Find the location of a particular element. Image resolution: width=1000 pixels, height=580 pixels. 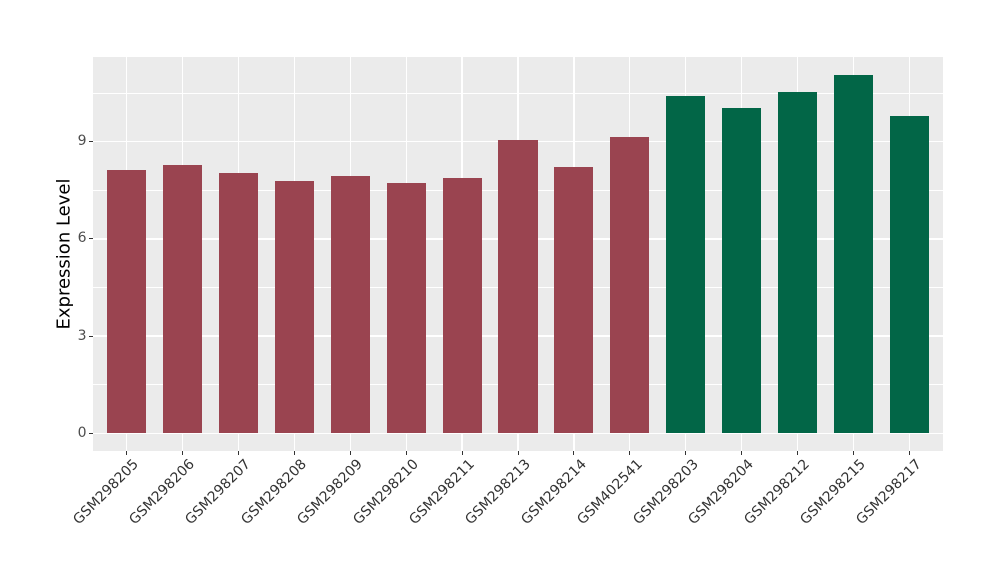

y-tick-label: 6 is located at coordinates (82, 238).